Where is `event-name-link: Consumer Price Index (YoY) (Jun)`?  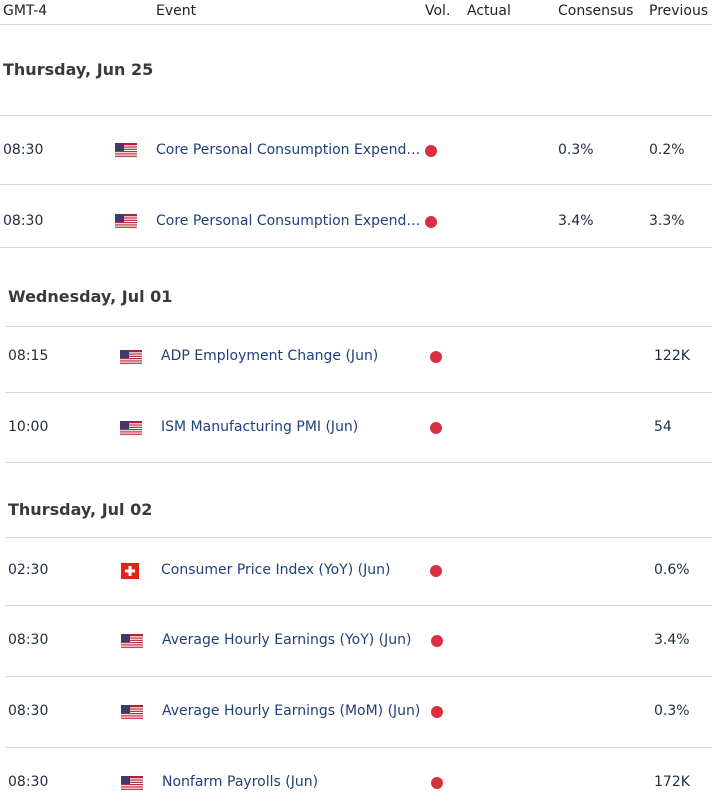 event-name-link: Consumer Price Index (YoY) (Jun) is located at coordinates (276, 570).